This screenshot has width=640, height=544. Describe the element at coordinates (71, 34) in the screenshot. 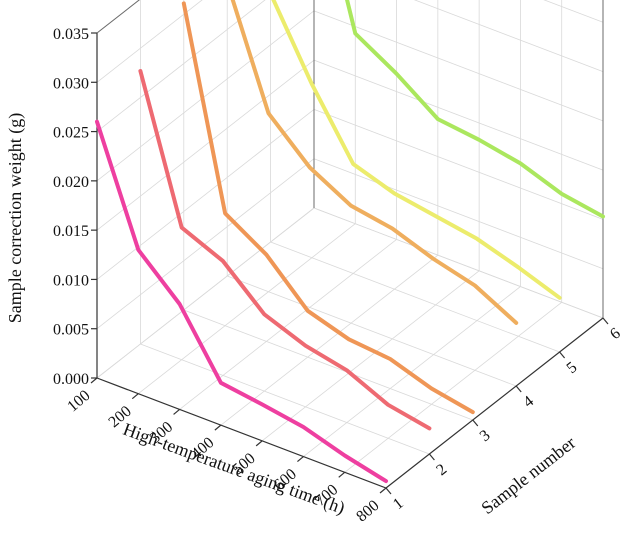

I see `y-tick-label: 0.035` at that location.